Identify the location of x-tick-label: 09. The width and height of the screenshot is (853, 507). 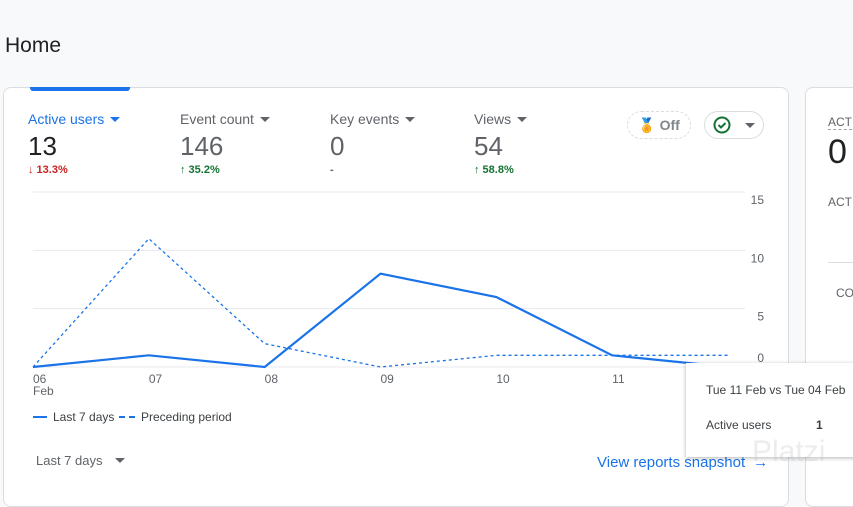
(388, 379).